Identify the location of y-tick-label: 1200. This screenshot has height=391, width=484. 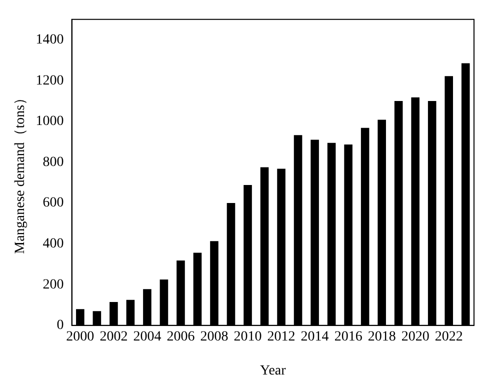
(50, 80).